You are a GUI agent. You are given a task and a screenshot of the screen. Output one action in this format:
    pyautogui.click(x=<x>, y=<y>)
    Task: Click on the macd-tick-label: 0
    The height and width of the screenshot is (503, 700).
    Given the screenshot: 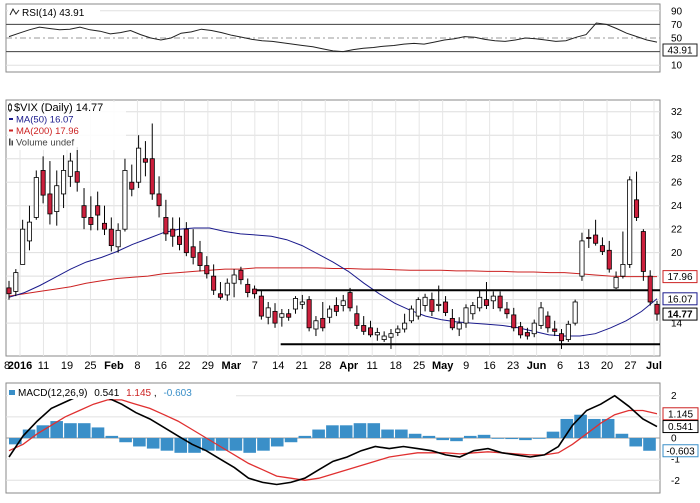 What is the action you would take?
    pyautogui.click(x=674, y=439)
    